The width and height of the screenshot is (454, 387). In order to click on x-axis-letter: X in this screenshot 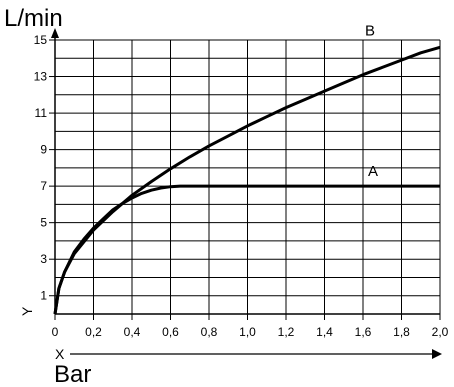, I will do `click(60, 354)`.